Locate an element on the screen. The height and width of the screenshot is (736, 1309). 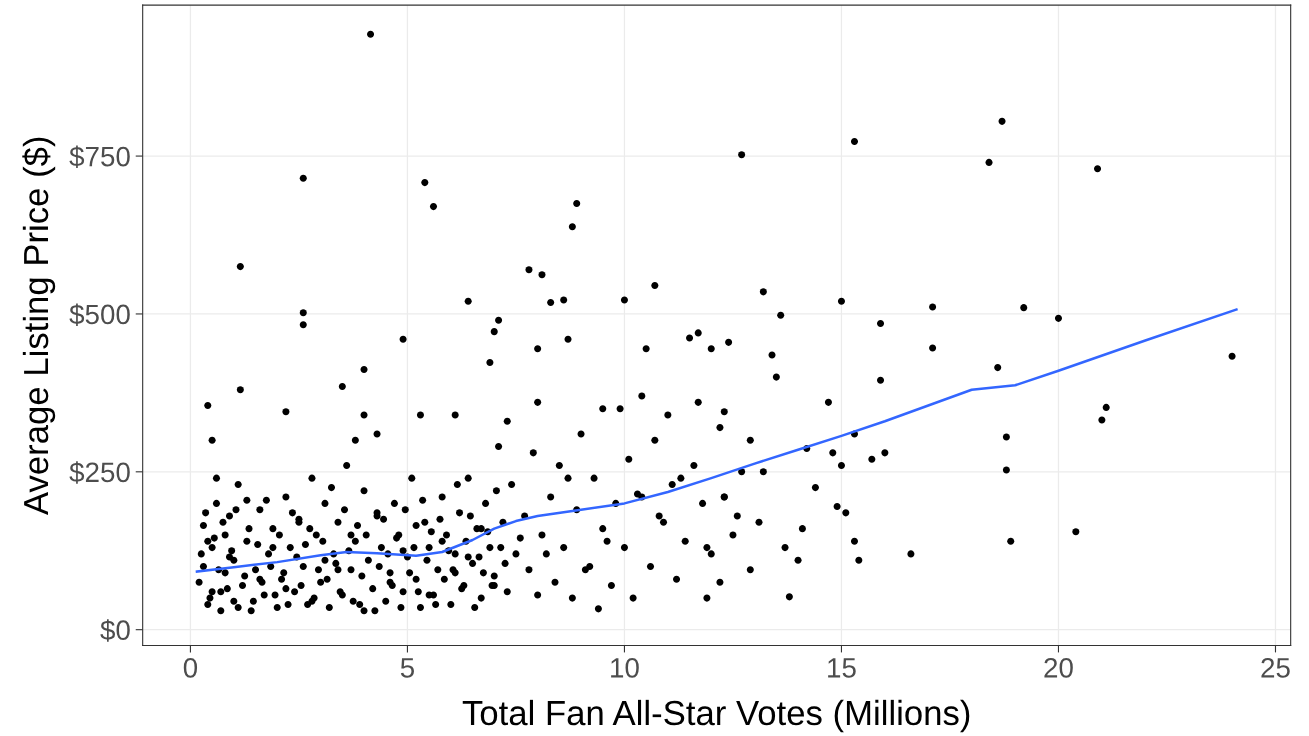
y-axis-title: Average Listing Price ($) is located at coordinates (39, 326).